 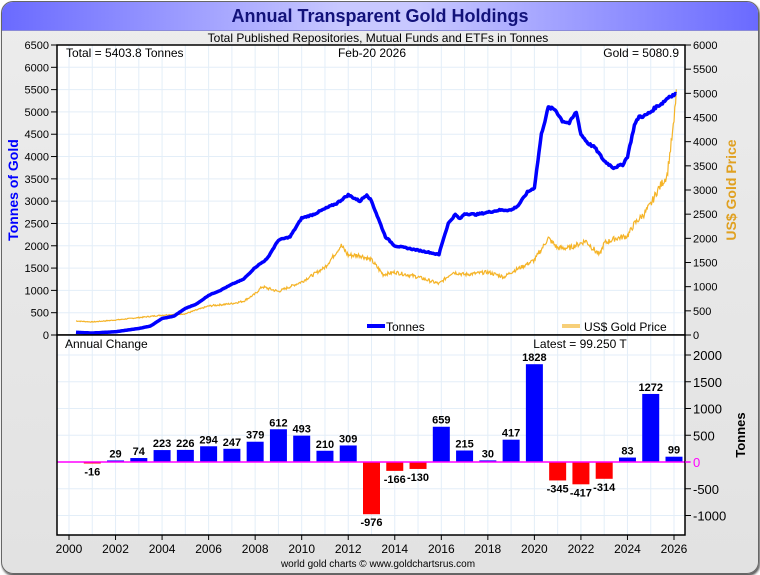 What do you see at coordinates (162, 549) in the screenshot?
I see `x-tick-label: 2004` at bounding box center [162, 549].